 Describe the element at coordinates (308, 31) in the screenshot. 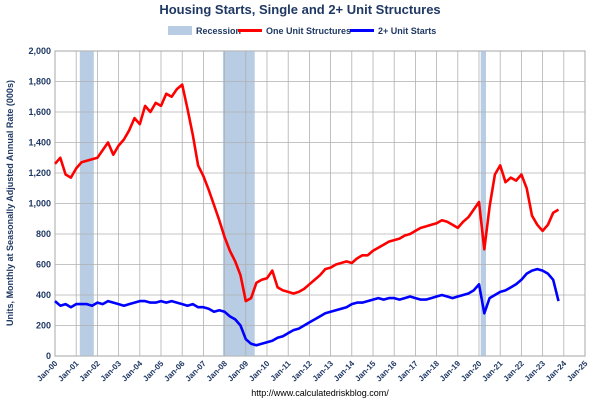

I see `legend-label: One Unit Structures` at that location.